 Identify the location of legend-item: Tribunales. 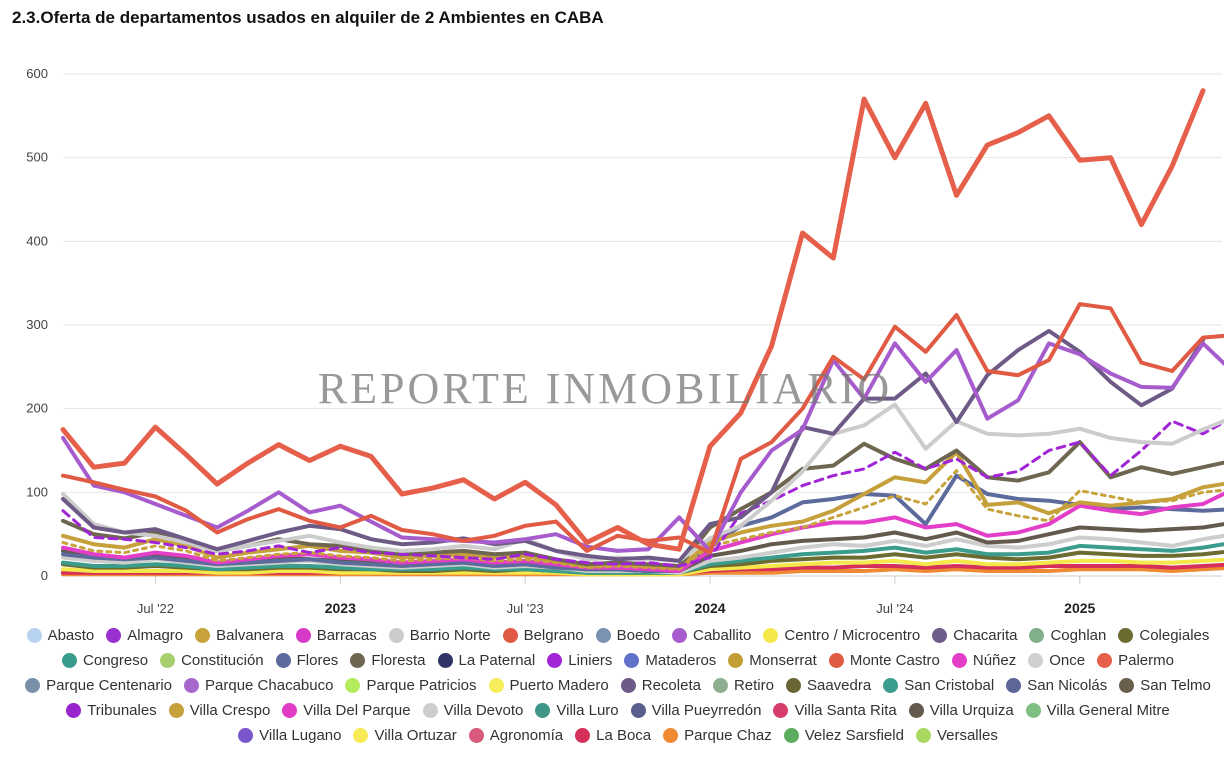
(111, 710).